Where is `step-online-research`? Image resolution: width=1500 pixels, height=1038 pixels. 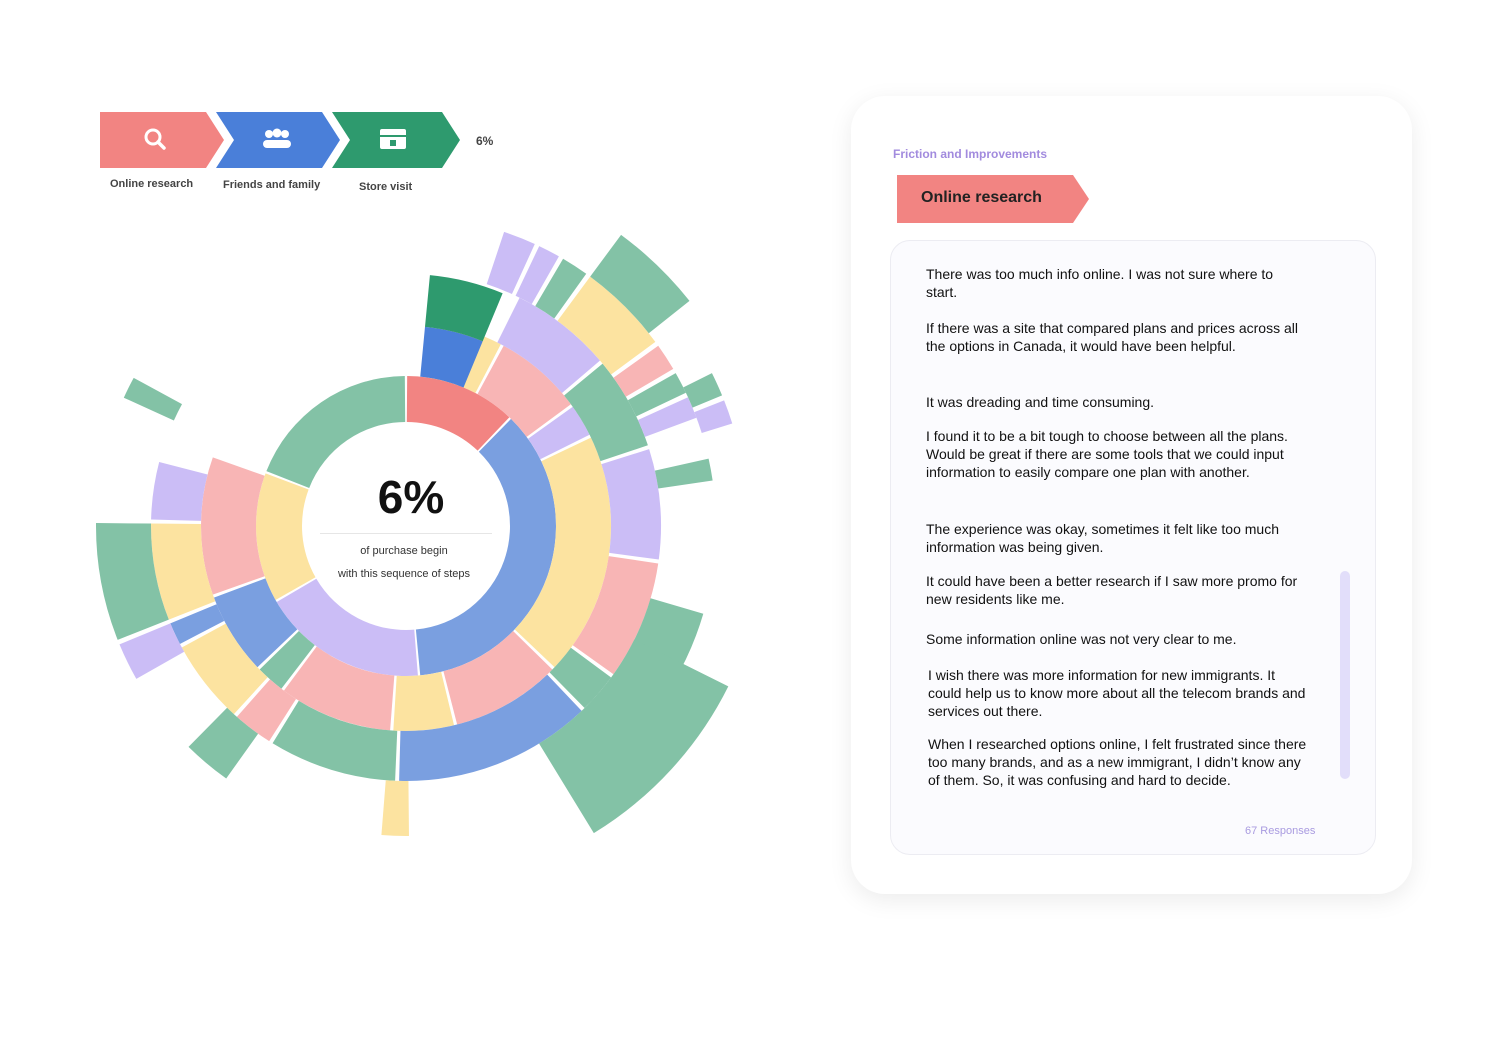 step-online-research is located at coordinates (165, 140).